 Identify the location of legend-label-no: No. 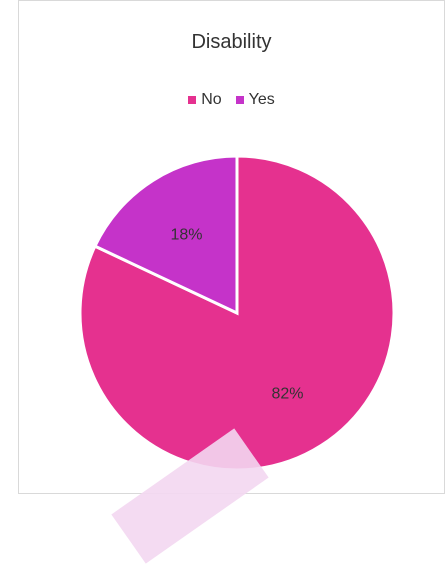
(211, 99).